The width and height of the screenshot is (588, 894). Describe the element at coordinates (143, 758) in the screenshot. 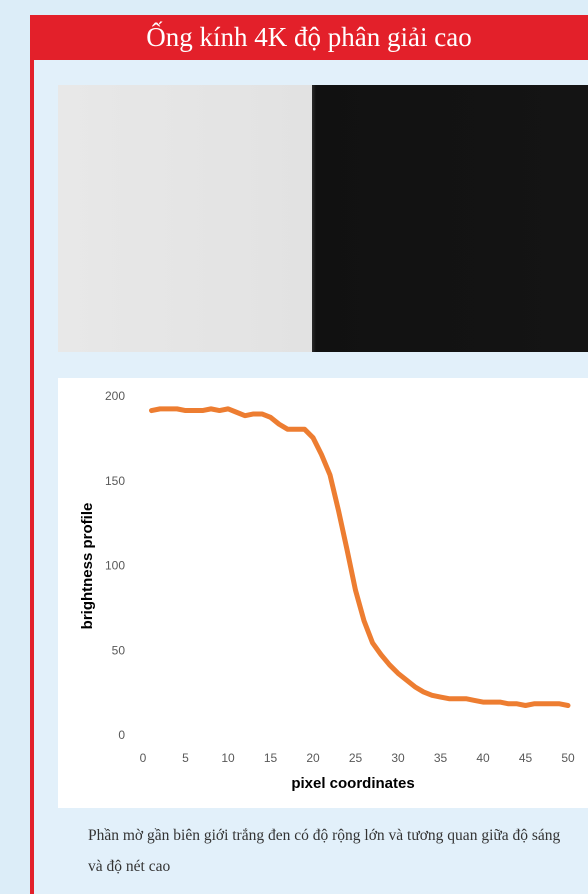

I see `x-tick-label: 0` at that location.